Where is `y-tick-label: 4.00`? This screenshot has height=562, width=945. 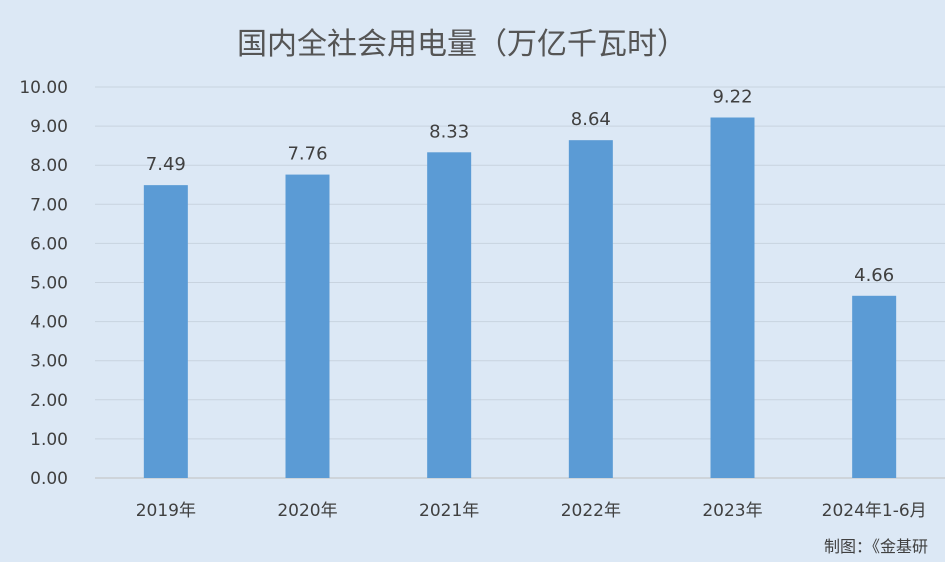
y-tick-label: 4.00 is located at coordinates (49, 323).